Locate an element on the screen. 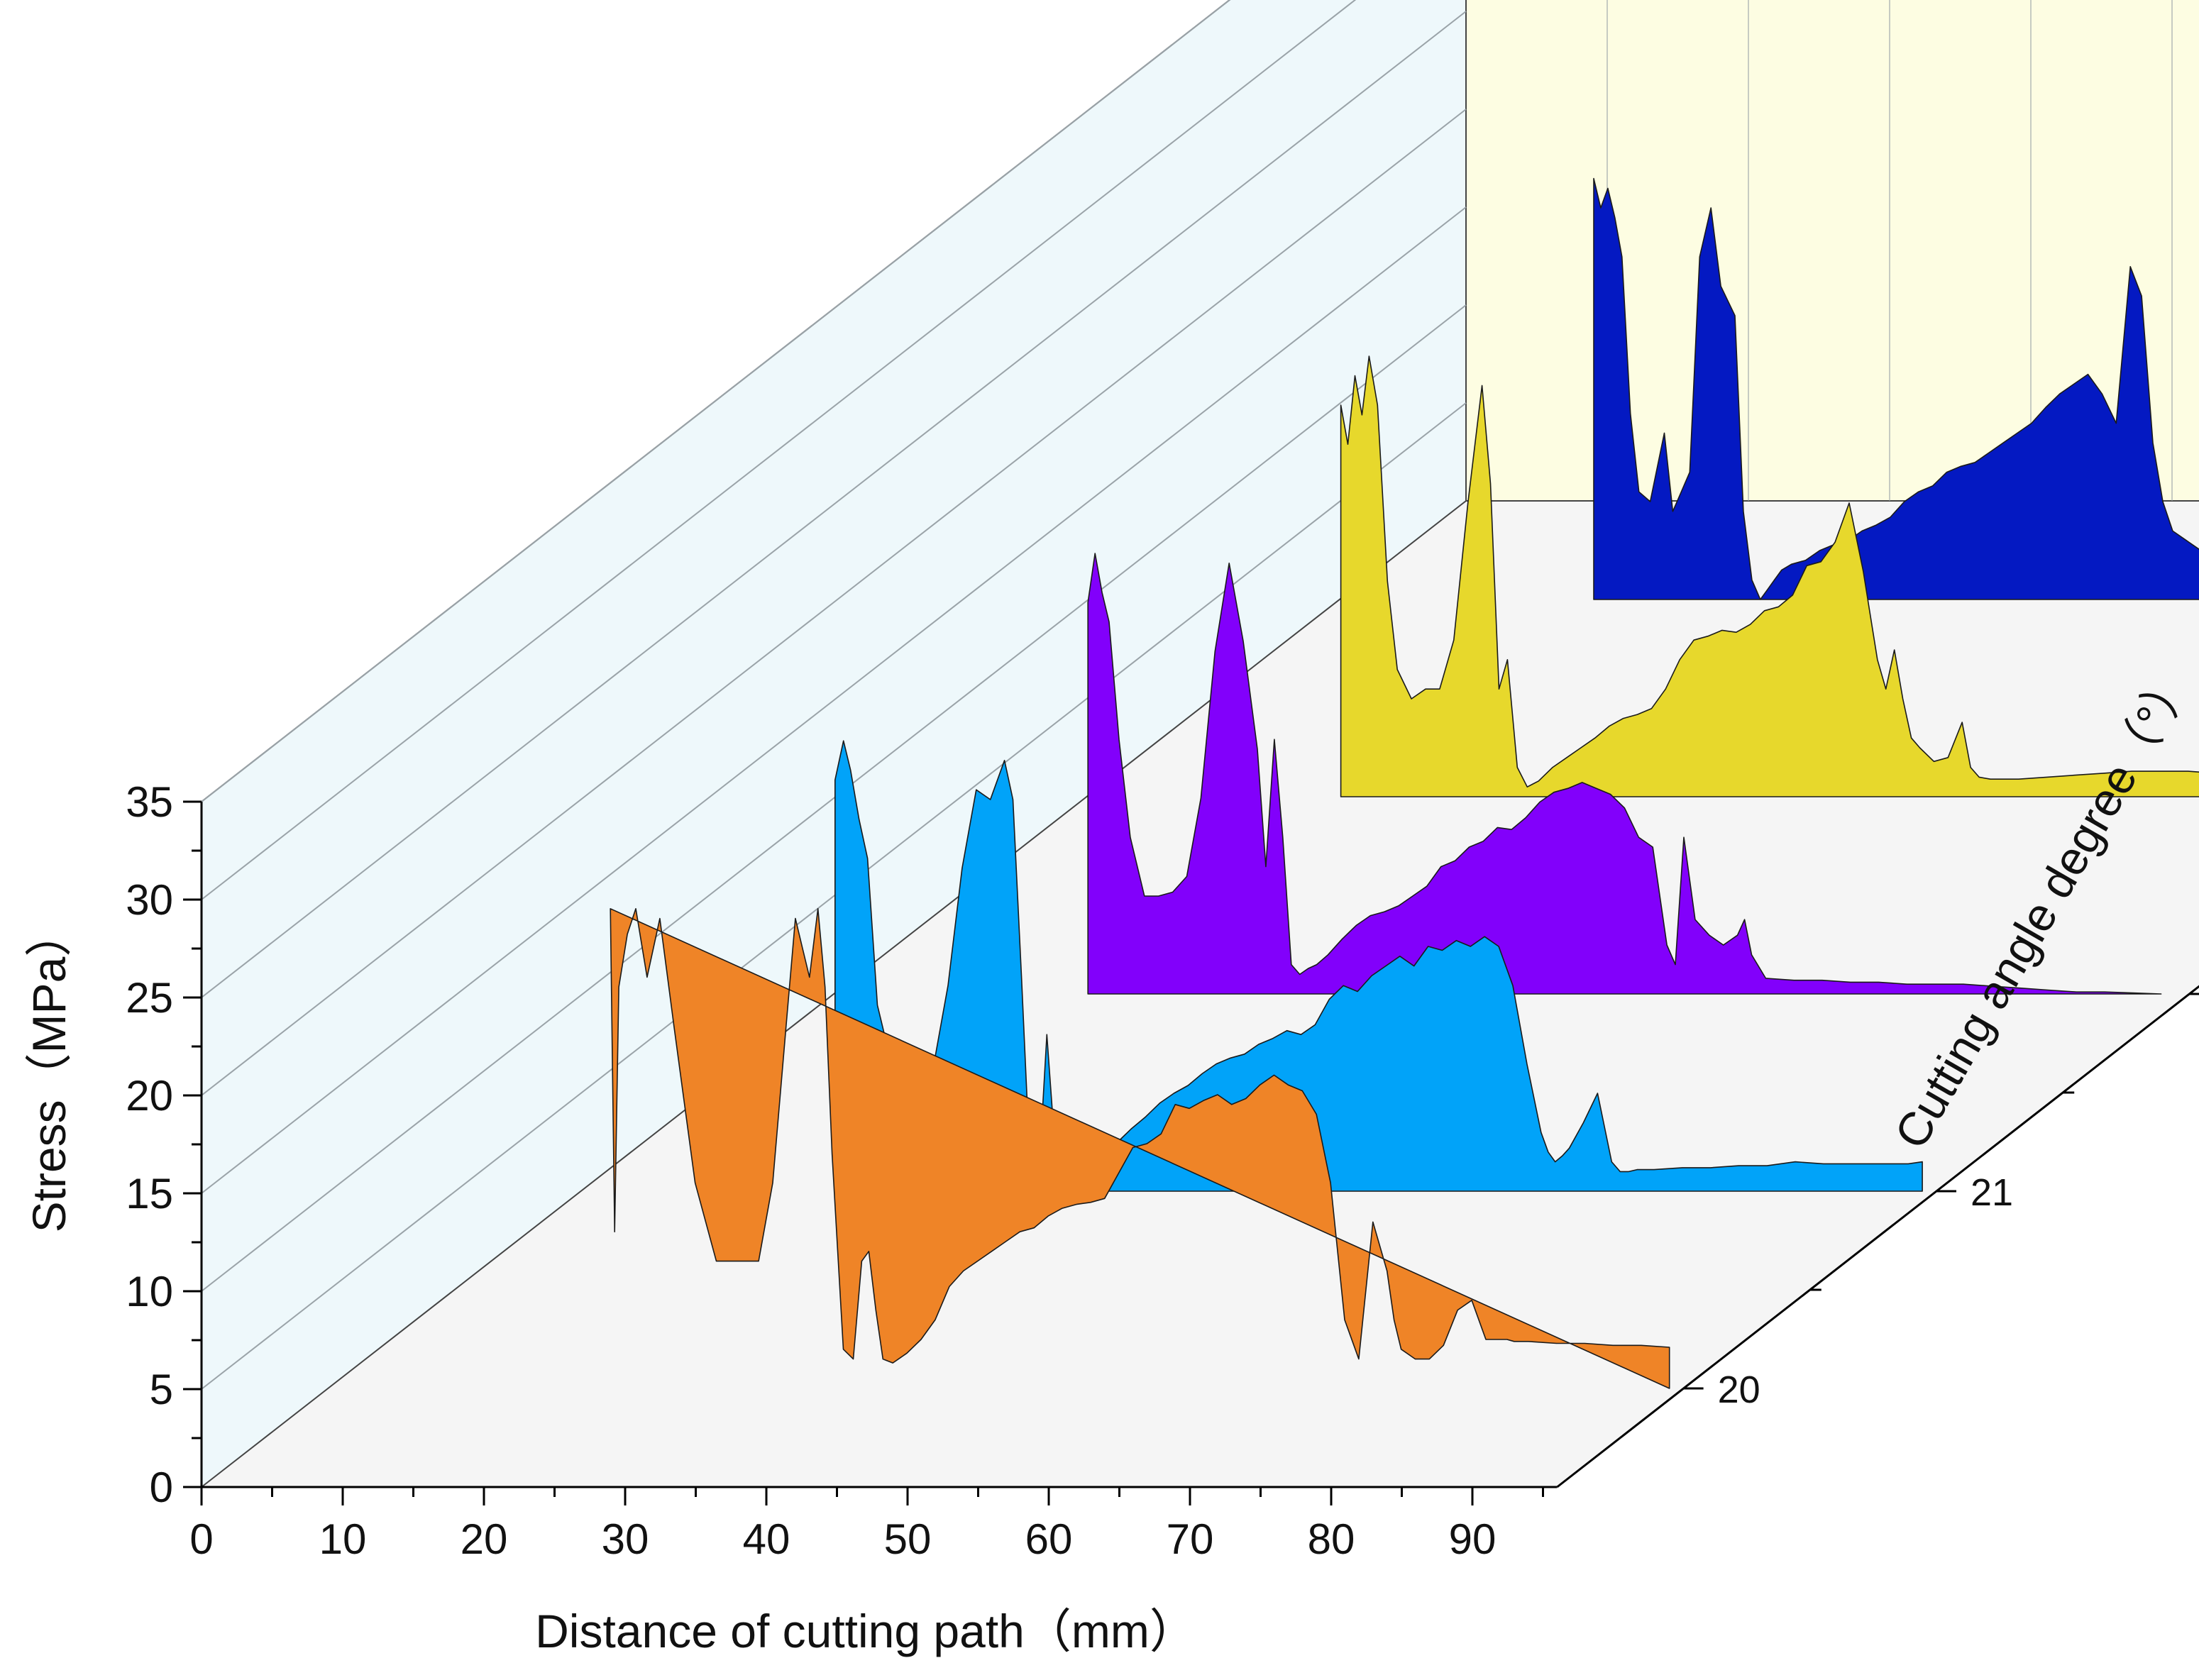 The image size is (2199, 1680). series-22-area is located at coordinates (1624, 774).